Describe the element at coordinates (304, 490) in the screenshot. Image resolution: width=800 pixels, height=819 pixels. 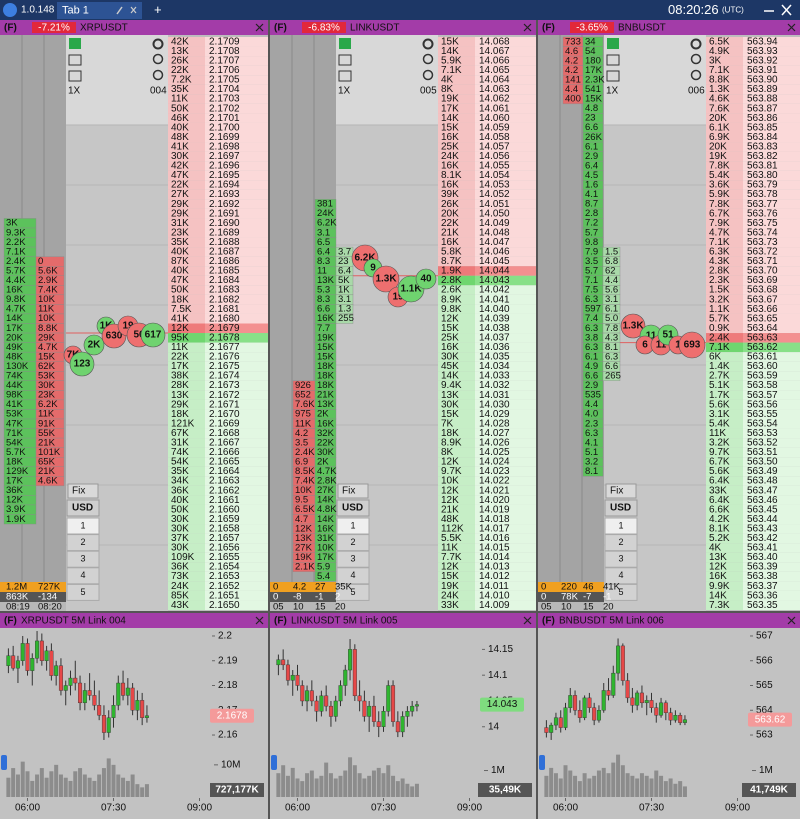
I see `cluster-volume: 10K` at that location.